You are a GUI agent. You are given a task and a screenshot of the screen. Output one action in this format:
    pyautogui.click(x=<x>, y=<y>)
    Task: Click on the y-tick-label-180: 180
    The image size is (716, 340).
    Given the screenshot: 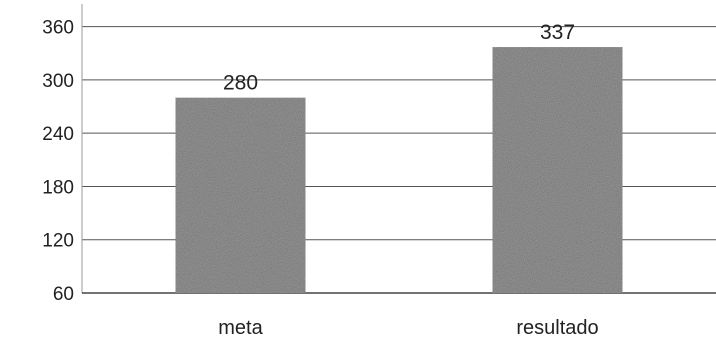 What is the action you would take?
    pyautogui.click(x=58, y=187)
    